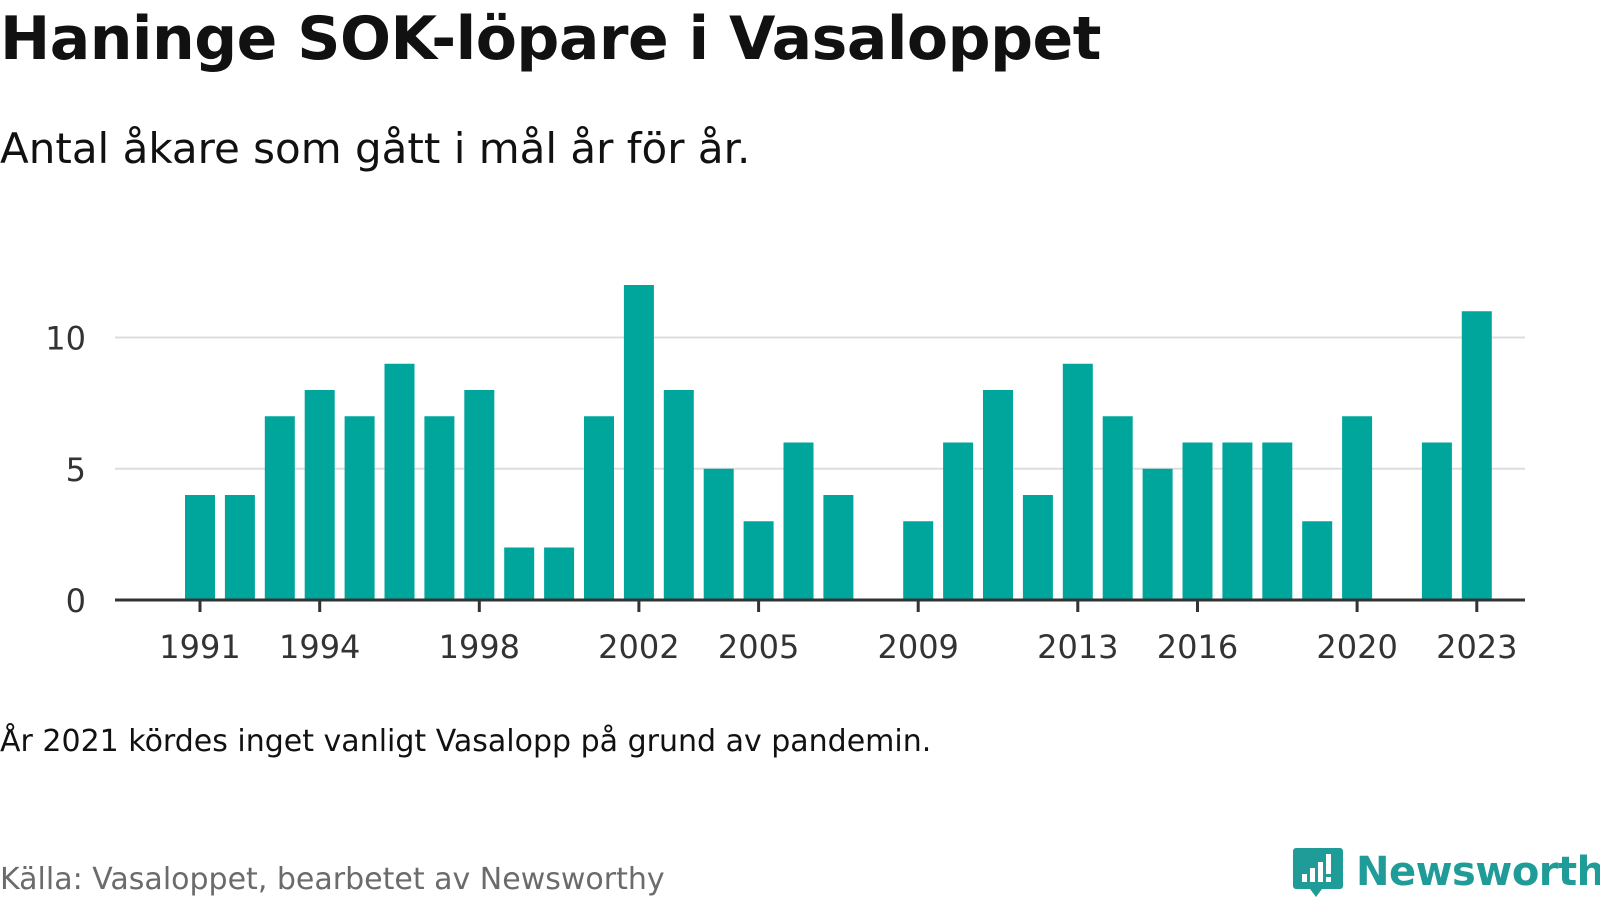 This screenshot has width=1600, height=902. I want to click on x-tick-label: 2013, so click(1077, 647).